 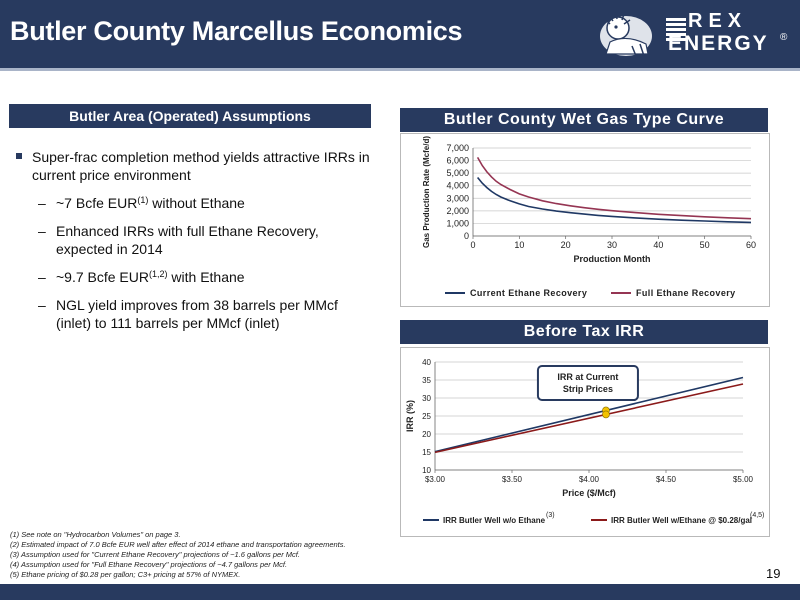 What do you see at coordinates (426, 192) in the screenshot?
I see `y-axis-label: Gas Production Rate (Mcfe/d)` at bounding box center [426, 192].